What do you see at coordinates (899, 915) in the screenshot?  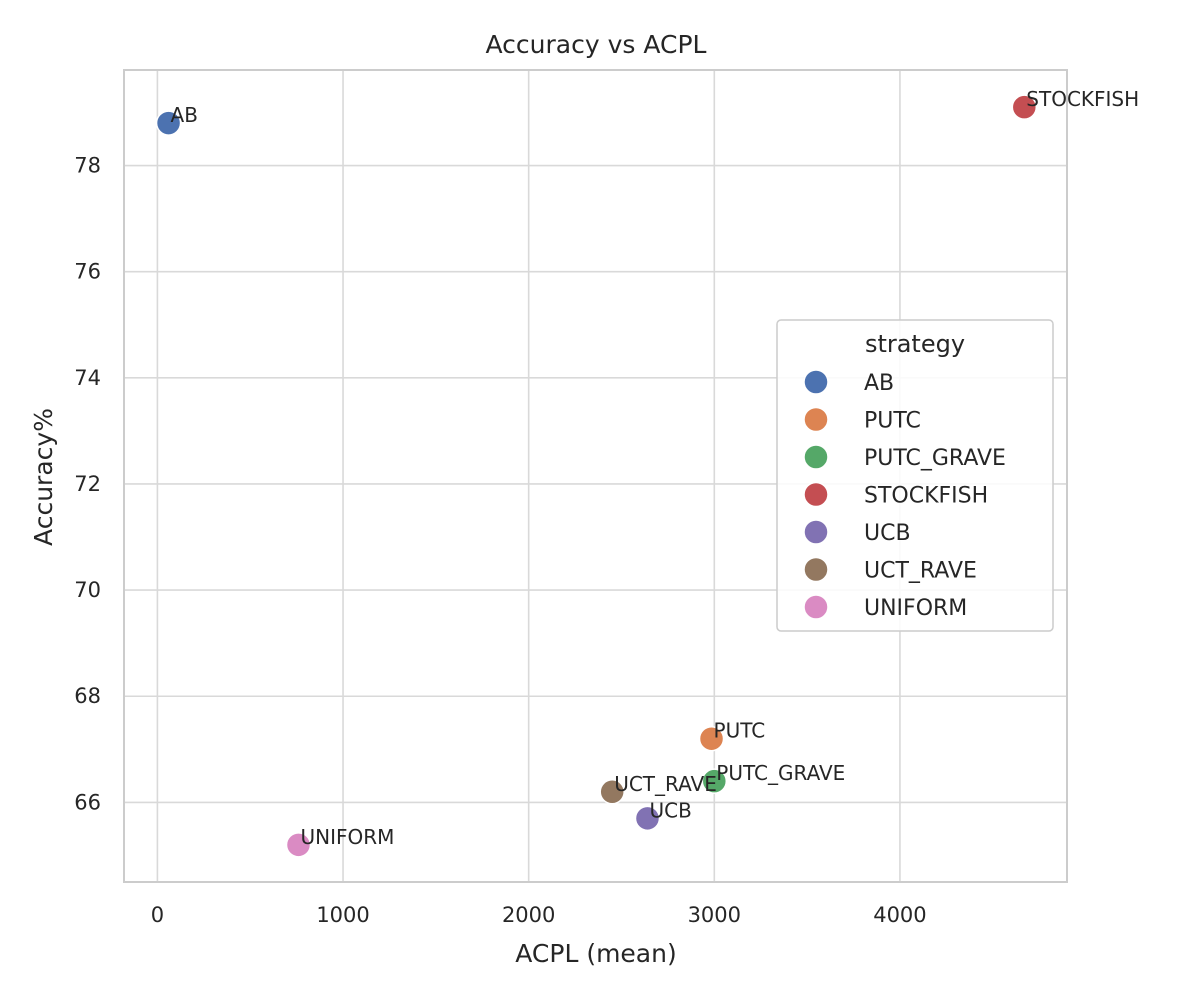 I see `x-tick-label: 4000` at bounding box center [899, 915].